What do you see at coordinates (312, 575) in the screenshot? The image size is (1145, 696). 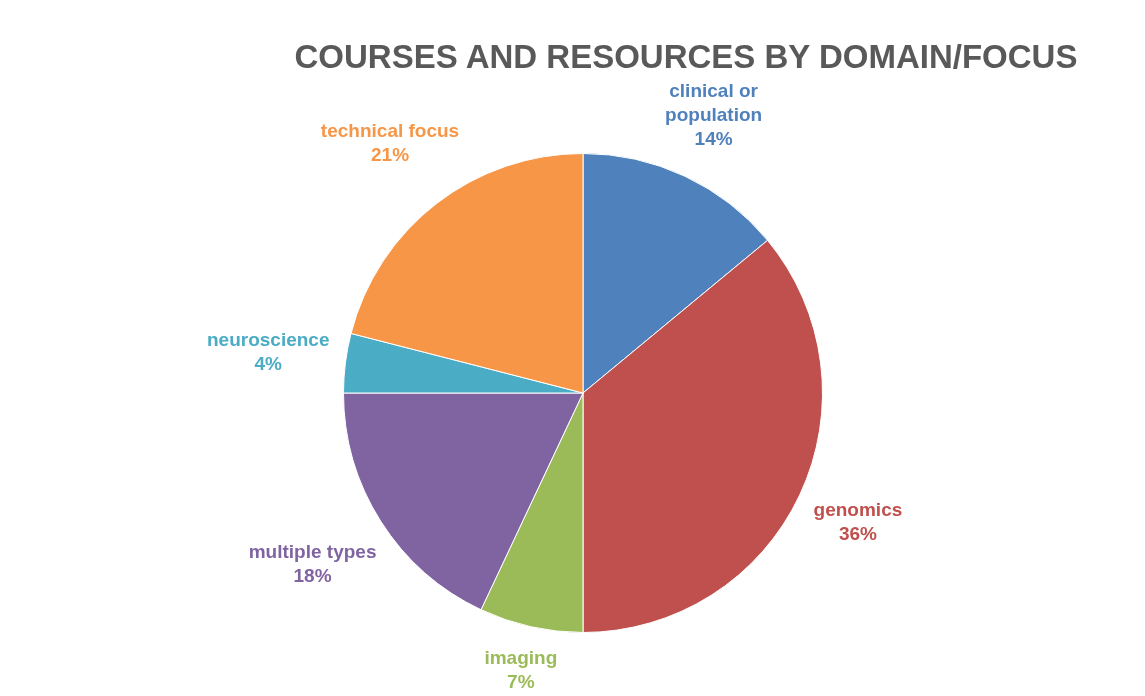 I see `data-label: 18%` at bounding box center [312, 575].